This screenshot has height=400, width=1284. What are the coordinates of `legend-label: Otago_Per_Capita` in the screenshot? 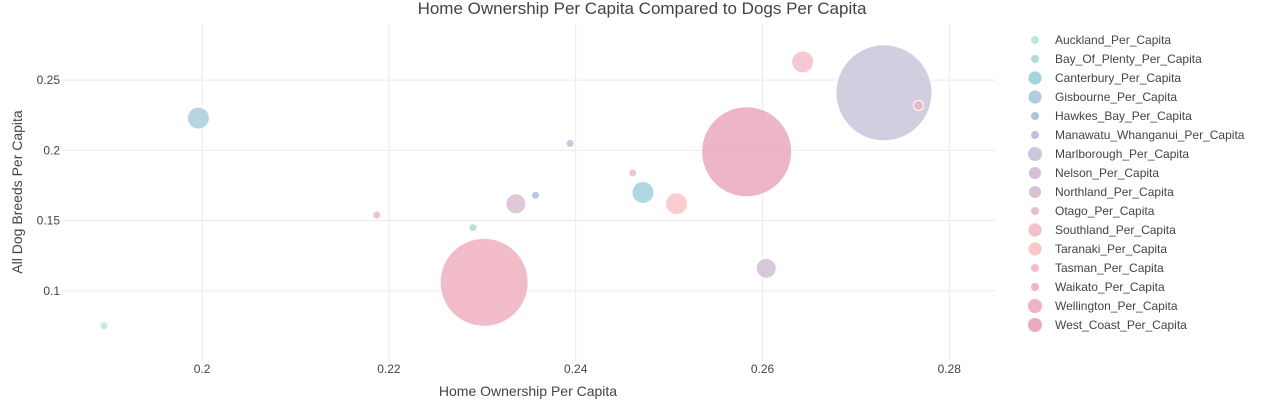 It's located at (1105, 211).